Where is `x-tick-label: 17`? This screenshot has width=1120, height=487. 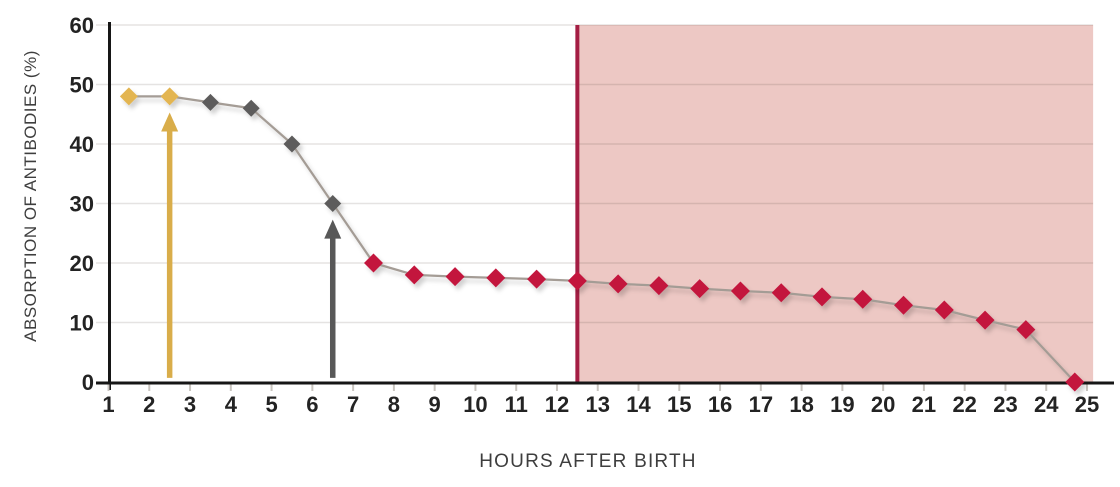 x-tick-label: 17 is located at coordinates (761, 404).